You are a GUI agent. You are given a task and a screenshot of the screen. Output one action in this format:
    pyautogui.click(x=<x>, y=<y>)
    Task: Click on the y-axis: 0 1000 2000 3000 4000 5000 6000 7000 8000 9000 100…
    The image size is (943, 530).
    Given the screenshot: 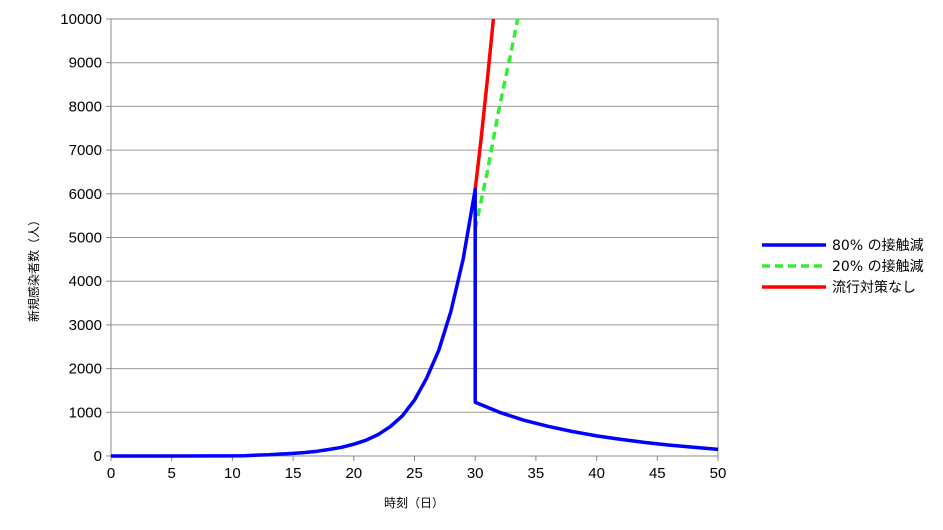 What is the action you would take?
    pyautogui.click(x=85, y=238)
    